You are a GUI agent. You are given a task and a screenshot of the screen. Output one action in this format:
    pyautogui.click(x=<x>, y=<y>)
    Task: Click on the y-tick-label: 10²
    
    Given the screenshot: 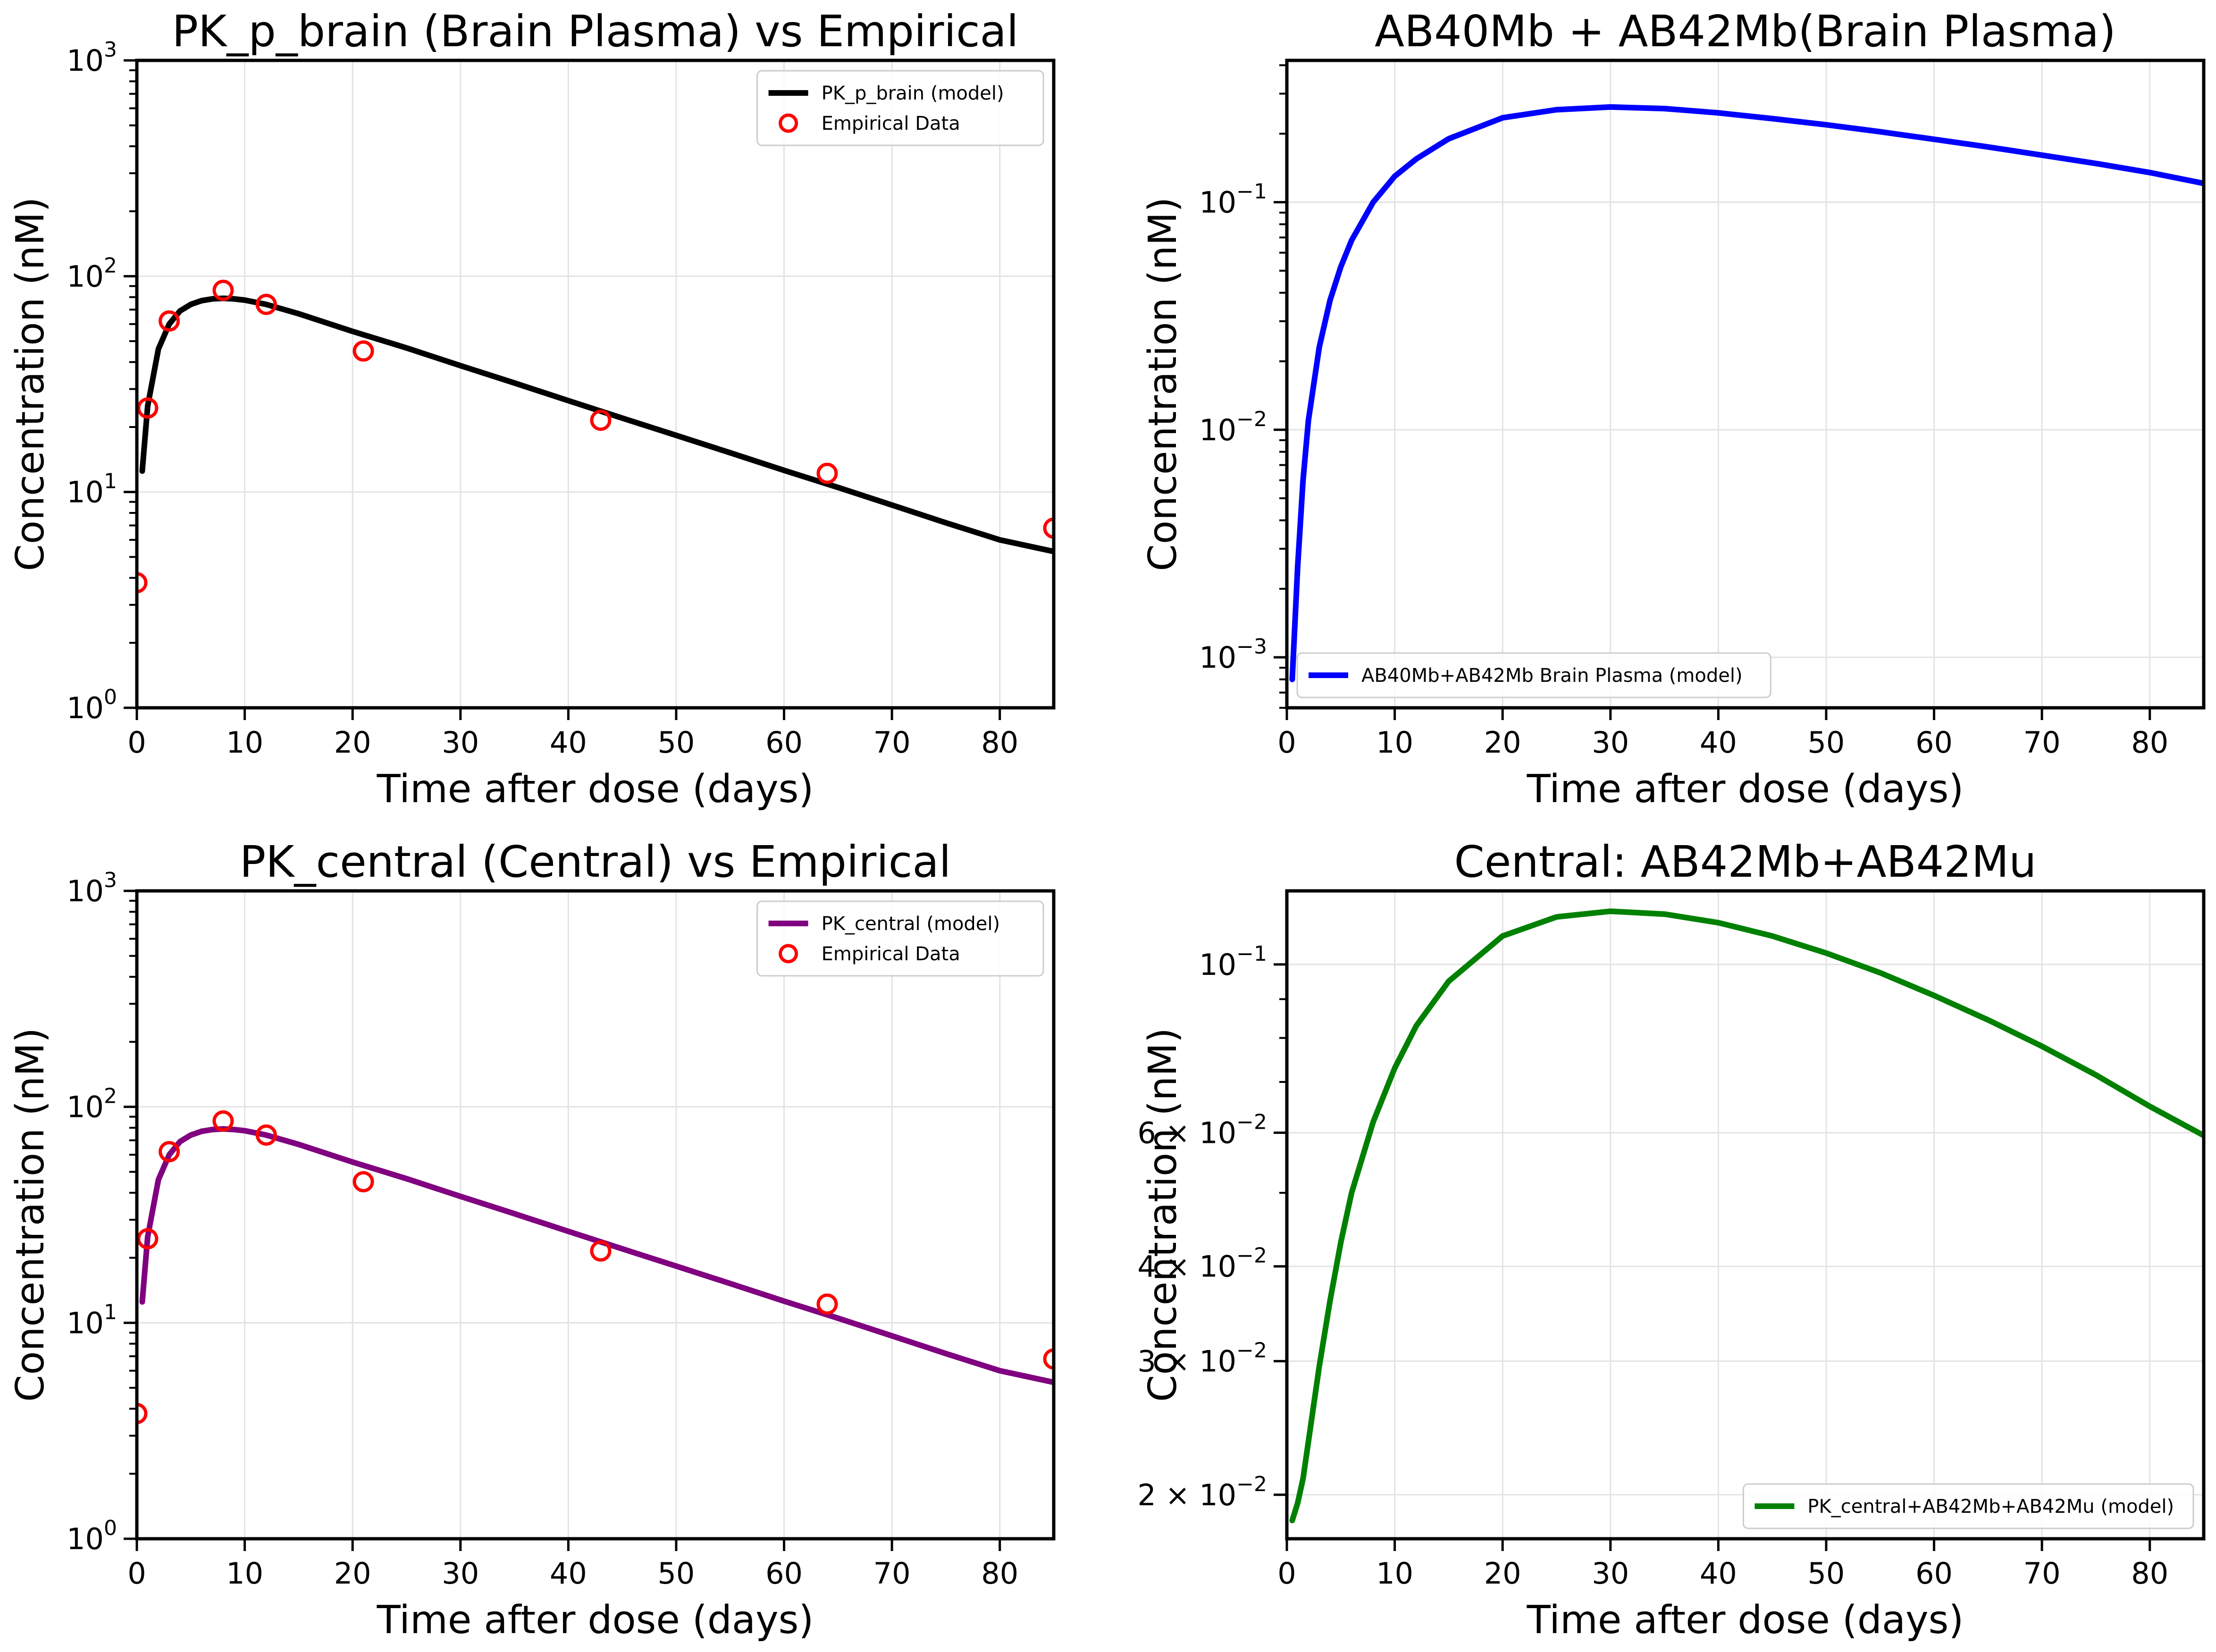 What is the action you would take?
    pyautogui.click(x=92, y=1104)
    